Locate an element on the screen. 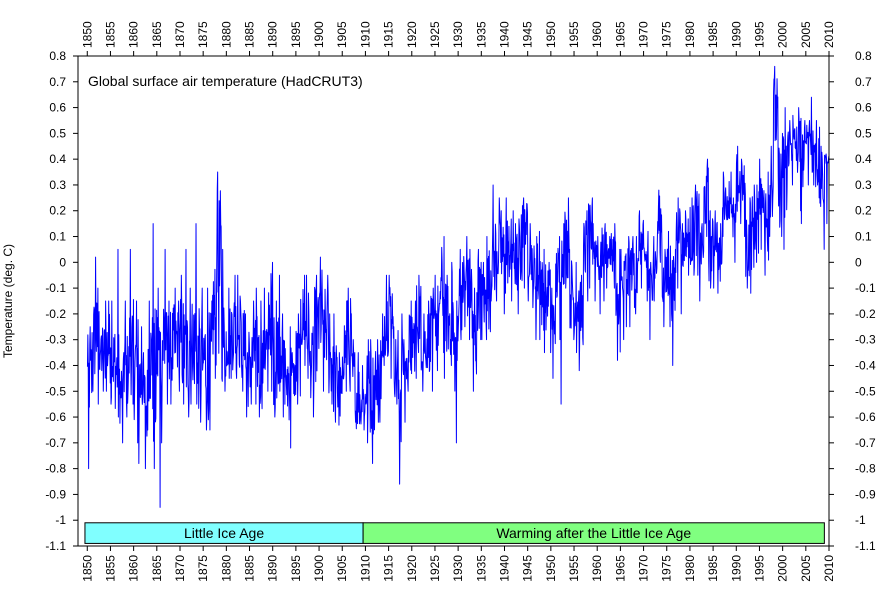  y-tick-label-right: 0.6 is located at coordinates (863, 108).